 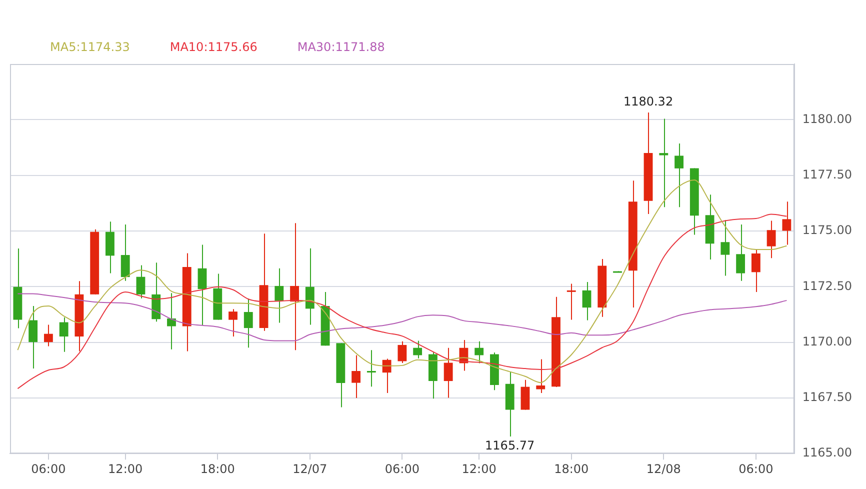 What do you see at coordinates (827, 397) in the screenshot?
I see `y-tick-label: 1167.50` at bounding box center [827, 397].